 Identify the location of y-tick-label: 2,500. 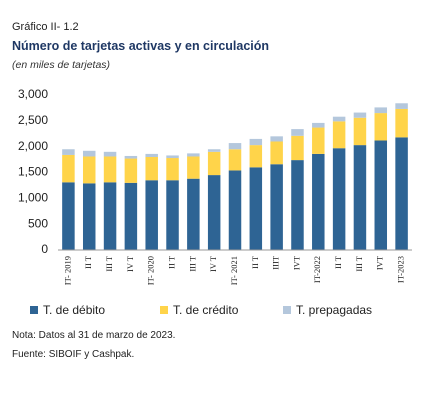
(33, 120).